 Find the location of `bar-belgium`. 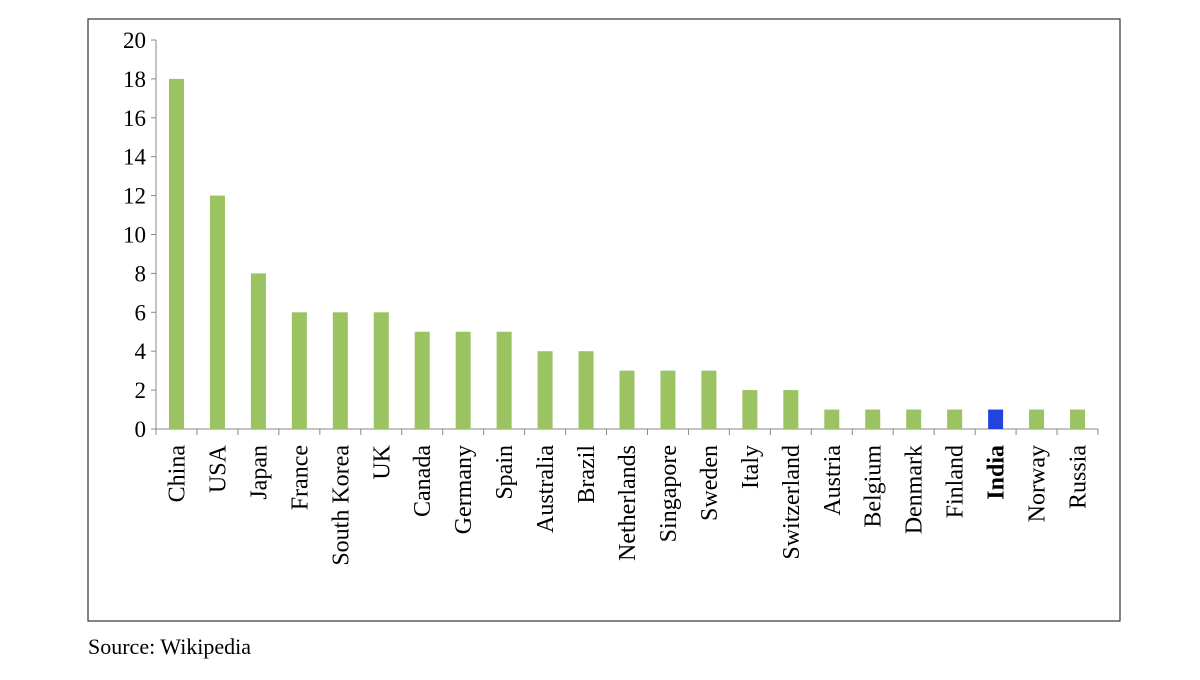

bar-belgium is located at coordinates (873, 419).